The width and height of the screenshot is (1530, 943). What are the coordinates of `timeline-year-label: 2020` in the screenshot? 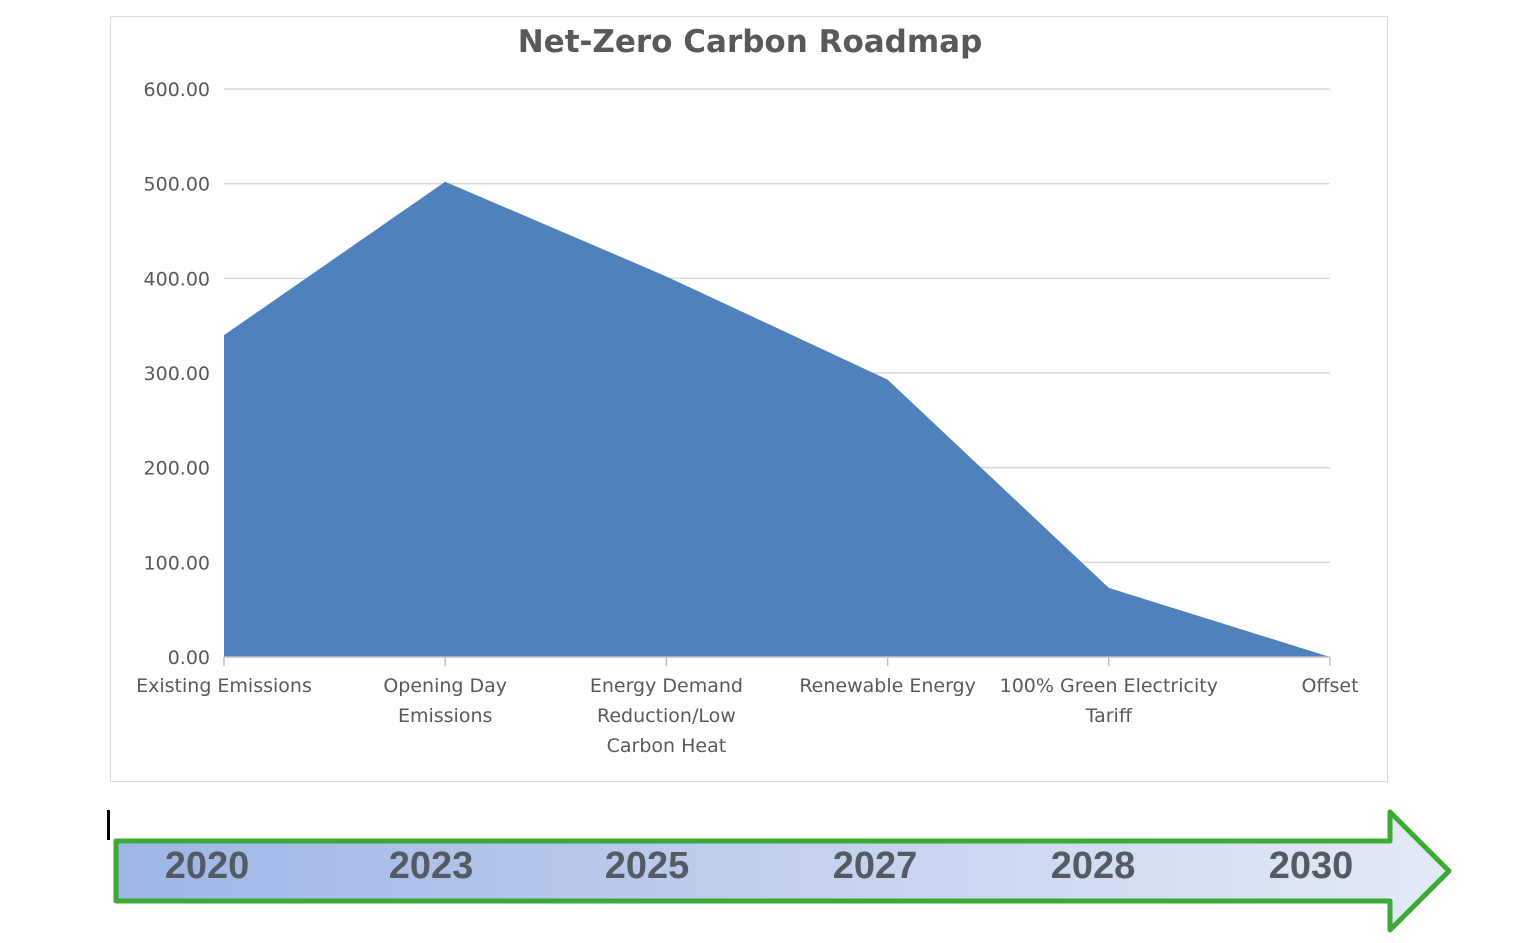 It's located at (207, 866).